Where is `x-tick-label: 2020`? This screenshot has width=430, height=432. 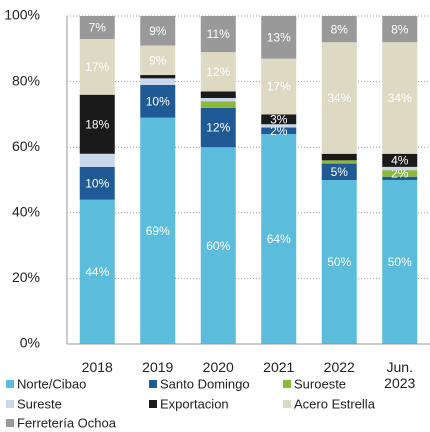
x-tick-label: 2020 is located at coordinates (218, 367).